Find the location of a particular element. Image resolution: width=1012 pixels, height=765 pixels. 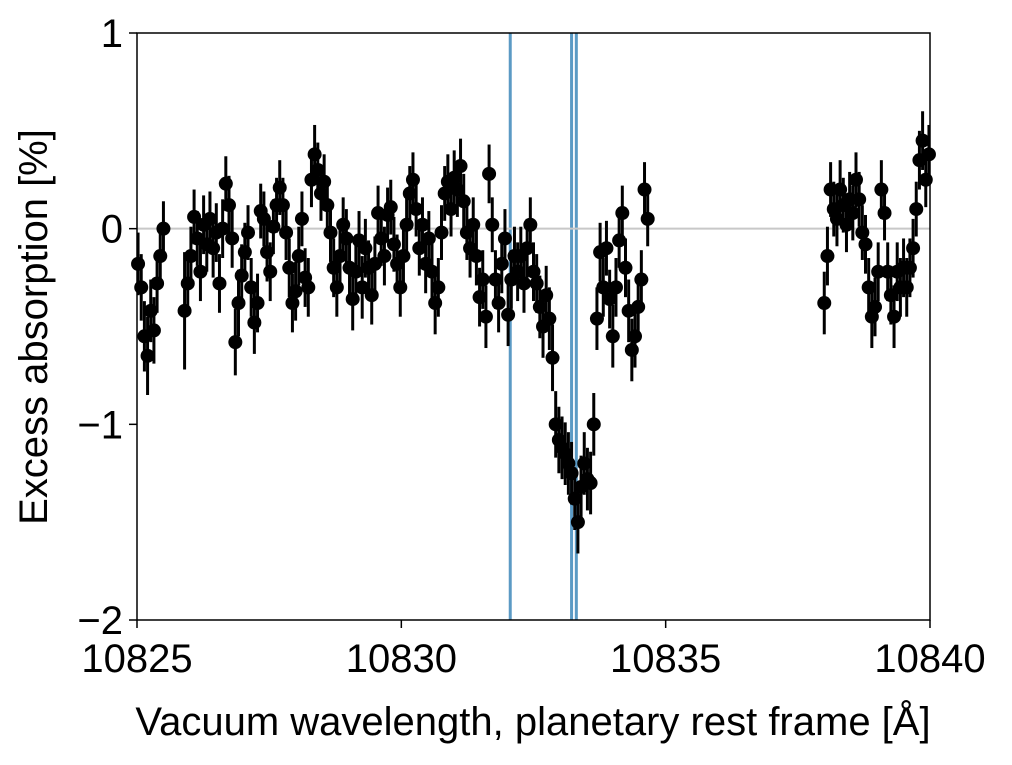

x-tick-label: 10825 is located at coordinates (136, 659).